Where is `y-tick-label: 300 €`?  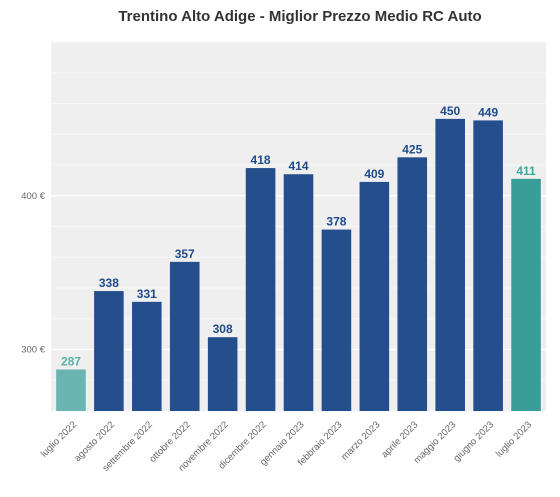 y-tick-label: 300 € is located at coordinates (33, 350).